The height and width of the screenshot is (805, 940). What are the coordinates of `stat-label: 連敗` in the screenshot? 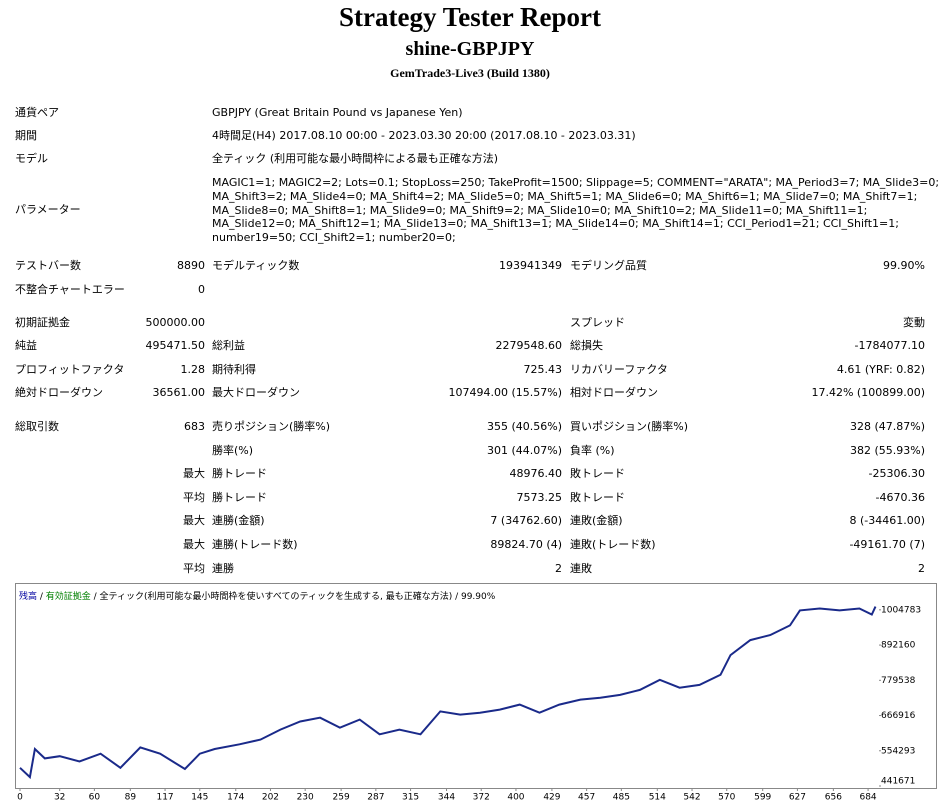 It's located at (581, 568).